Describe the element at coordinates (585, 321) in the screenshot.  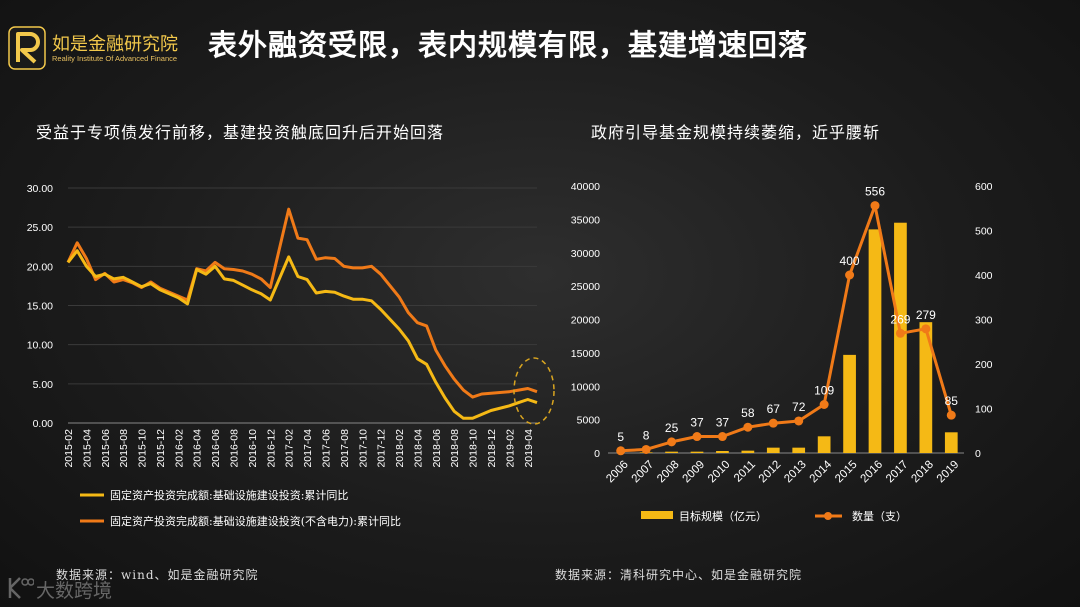
I see `right-y-left-tick-label: 20000` at that location.